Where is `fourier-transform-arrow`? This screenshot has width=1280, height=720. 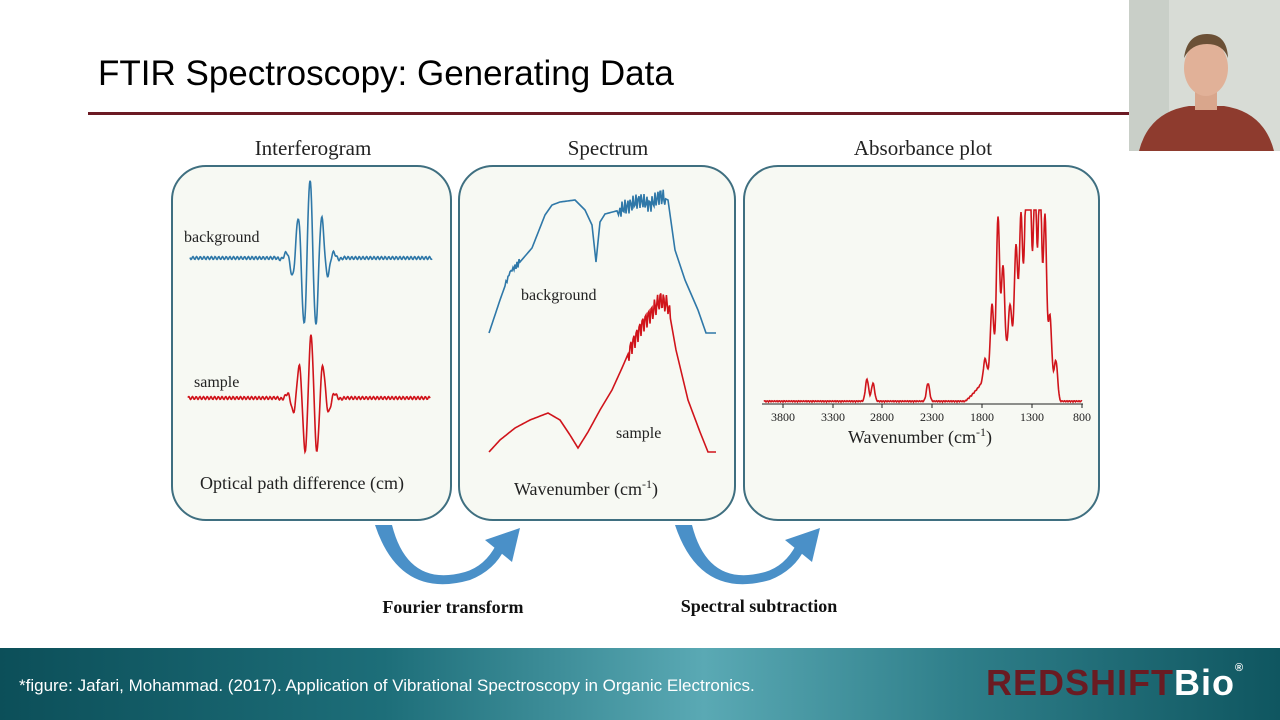 fourier-transform-arrow is located at coordinates (447, 555).